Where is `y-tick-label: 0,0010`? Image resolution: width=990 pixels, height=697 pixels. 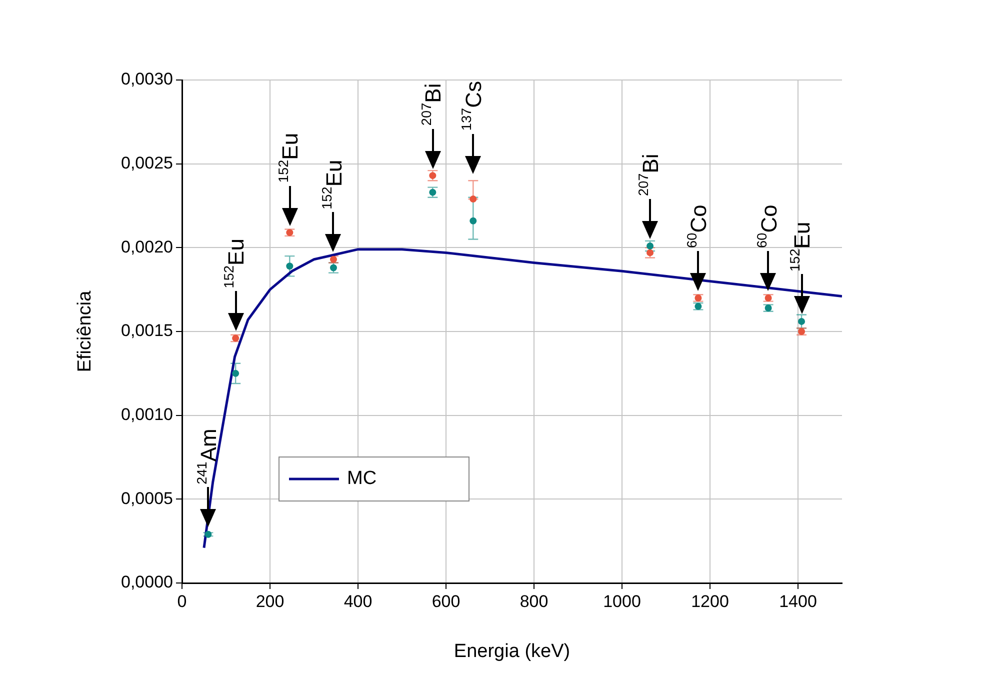
y-tick-label: 0,0010 is located at coordinates (147, 414).